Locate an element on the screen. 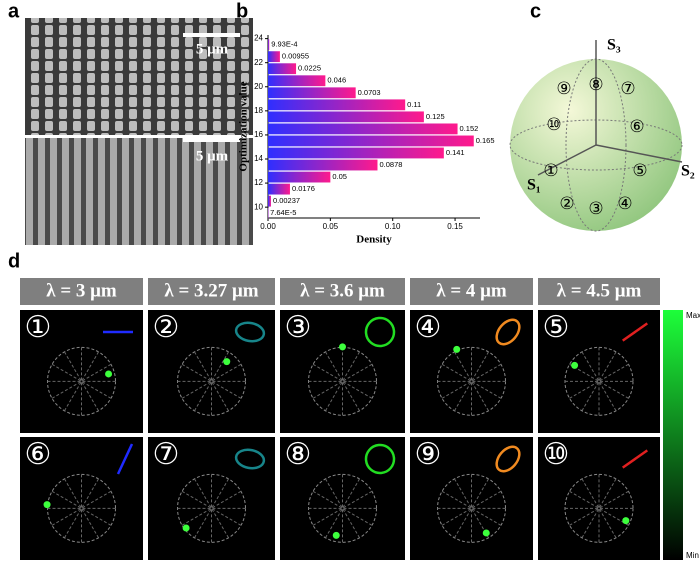  value-label: 0.0225 is located at coordinates (309, 68).